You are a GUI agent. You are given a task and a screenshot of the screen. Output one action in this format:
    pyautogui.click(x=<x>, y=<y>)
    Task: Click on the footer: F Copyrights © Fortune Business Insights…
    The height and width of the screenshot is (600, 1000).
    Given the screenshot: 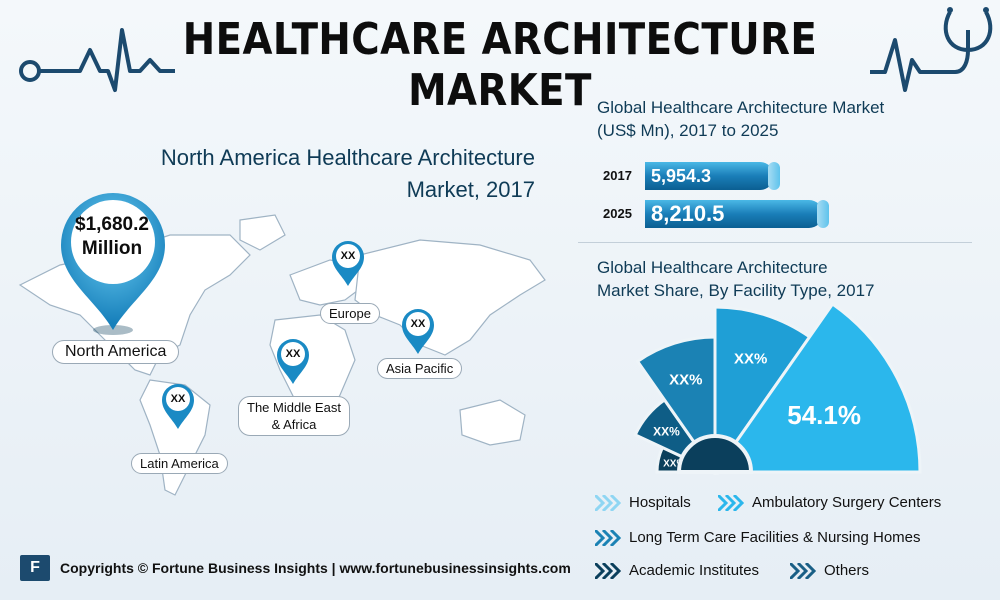 What is the action you would take?
    pyautogui.click(x=295, y=568)
    